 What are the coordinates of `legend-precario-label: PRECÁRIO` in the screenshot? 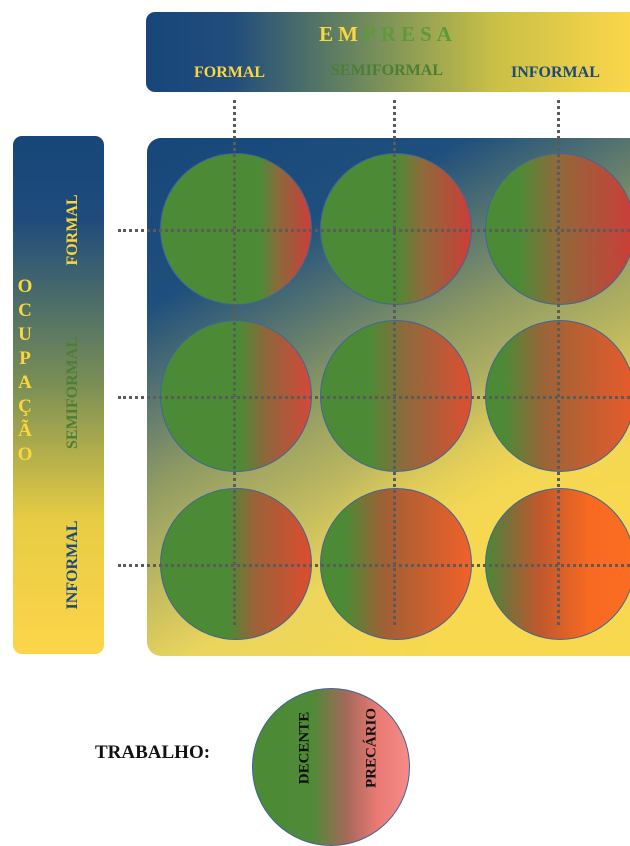 It's located at (371, 748).